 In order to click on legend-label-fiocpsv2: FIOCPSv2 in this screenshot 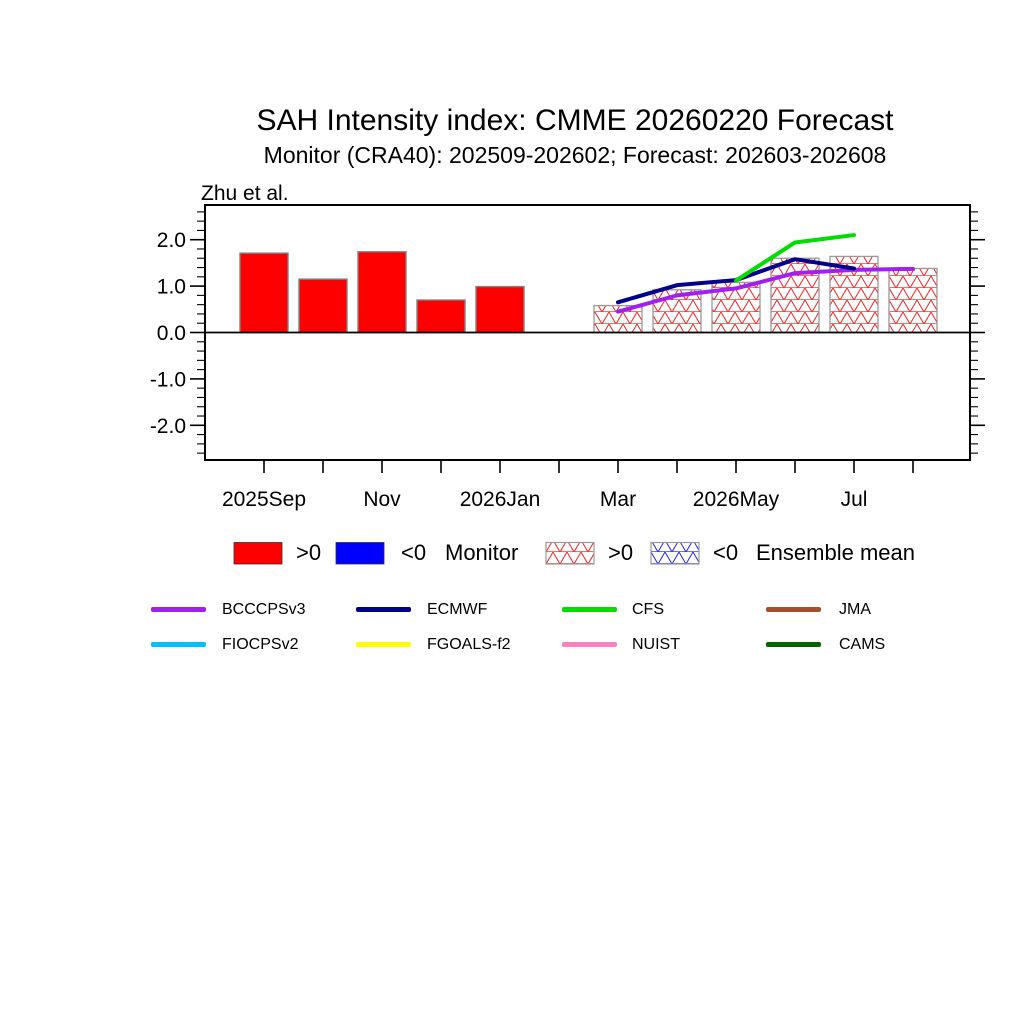, I will do `click(260, 644)`.